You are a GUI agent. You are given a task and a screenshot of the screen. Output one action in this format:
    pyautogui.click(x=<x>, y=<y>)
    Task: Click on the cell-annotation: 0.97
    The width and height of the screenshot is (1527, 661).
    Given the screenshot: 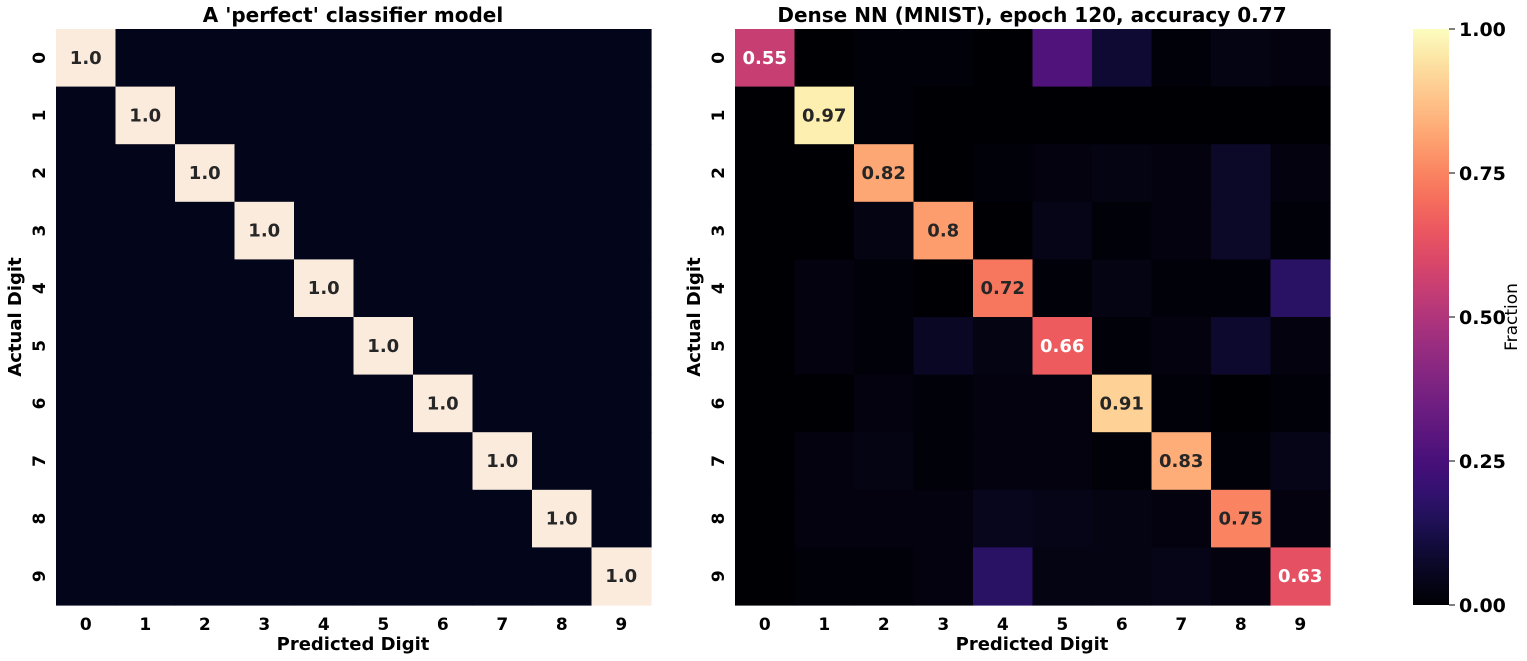 What is the action you would take?
    pyautogui.click(x=824, y=115)
    